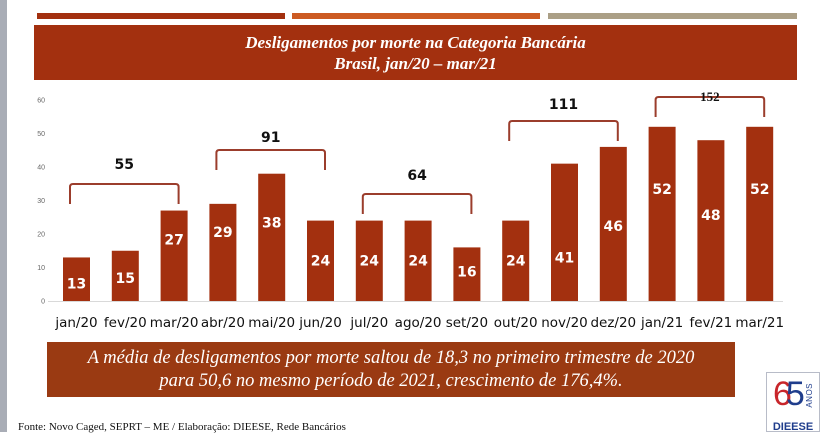 This screenshot has height=434, width=828. What do you see at coordinates (271, 224) in the screenshot?
I see `bar-value-label: 38` at bounding box center [271, 224].